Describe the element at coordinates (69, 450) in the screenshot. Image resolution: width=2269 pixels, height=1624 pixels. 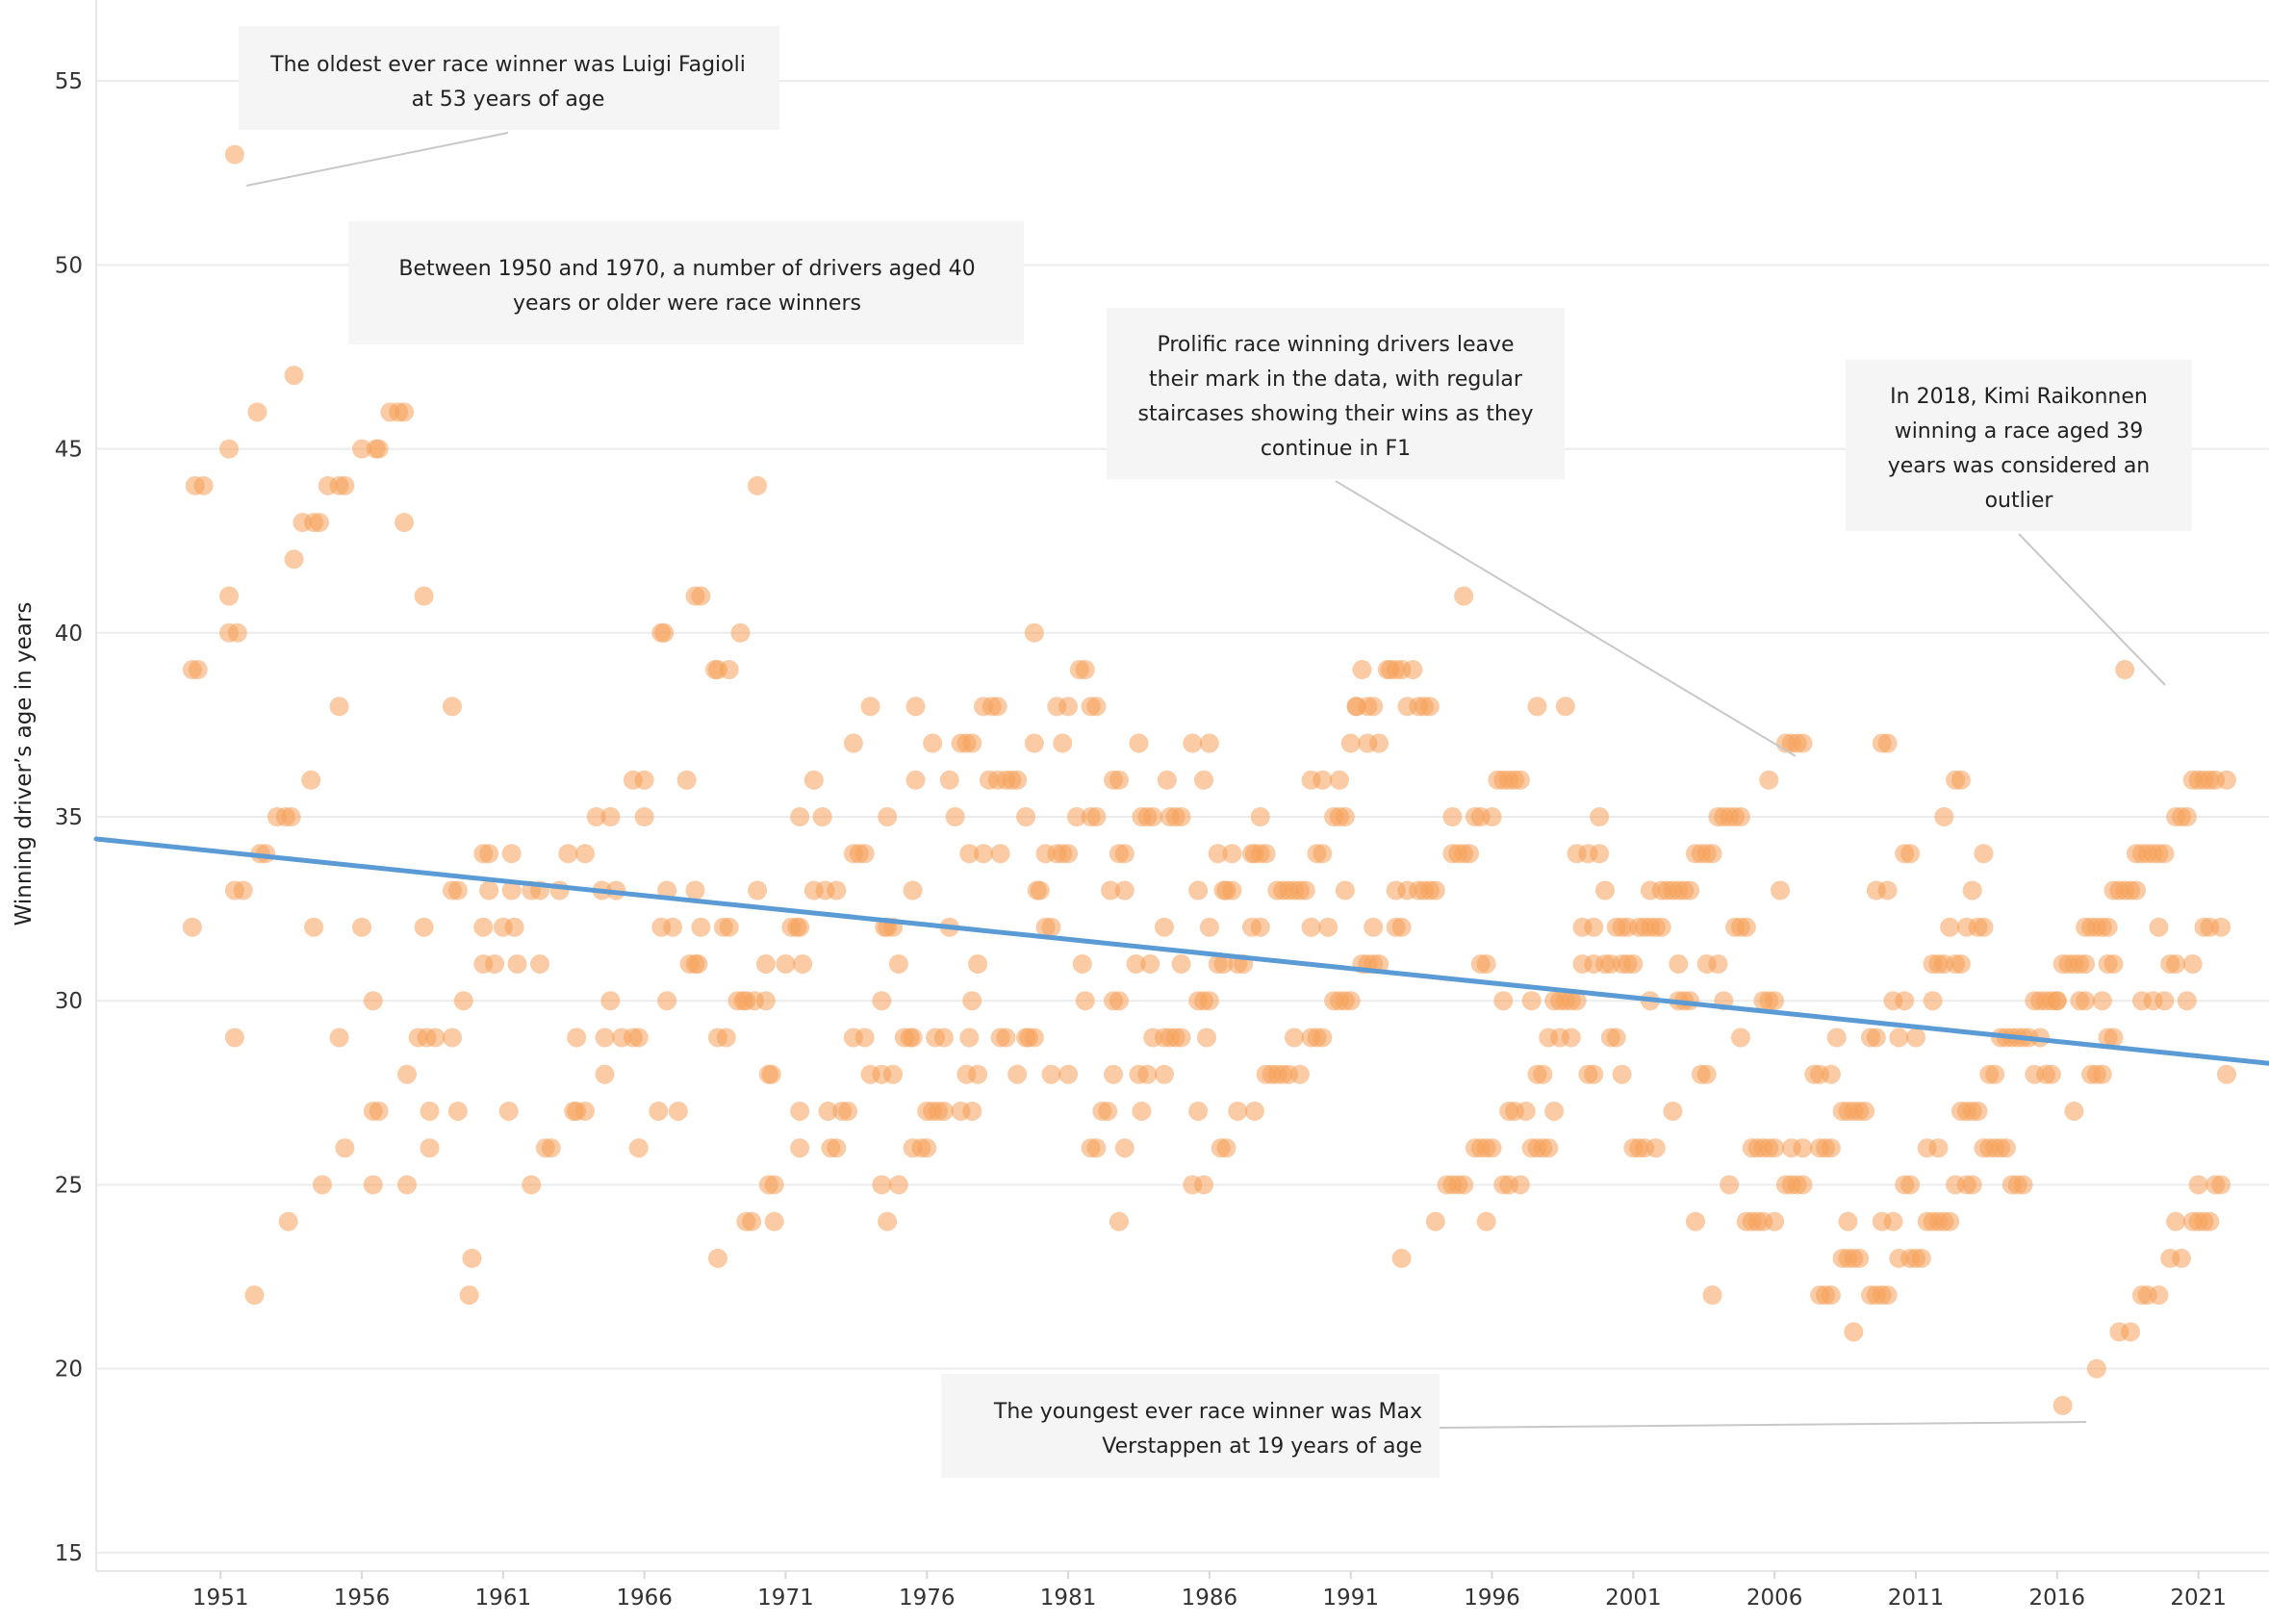
I see `y-tick-label: 45` at that location.